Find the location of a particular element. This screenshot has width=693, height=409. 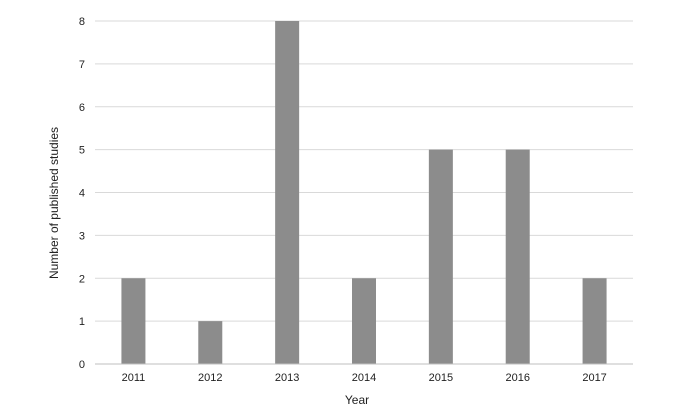

bar-2013 is located at coordinates (287, 192).